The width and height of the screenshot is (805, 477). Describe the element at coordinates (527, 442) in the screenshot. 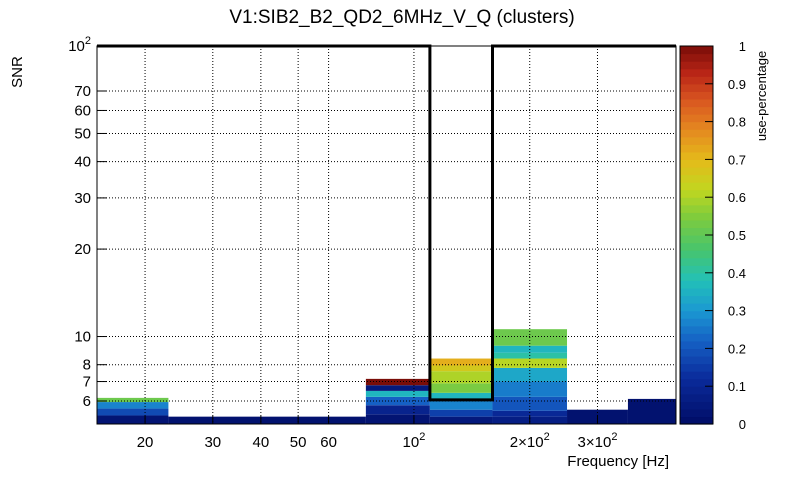

I see `x-tick-label-6-base: 2×10` at that location.